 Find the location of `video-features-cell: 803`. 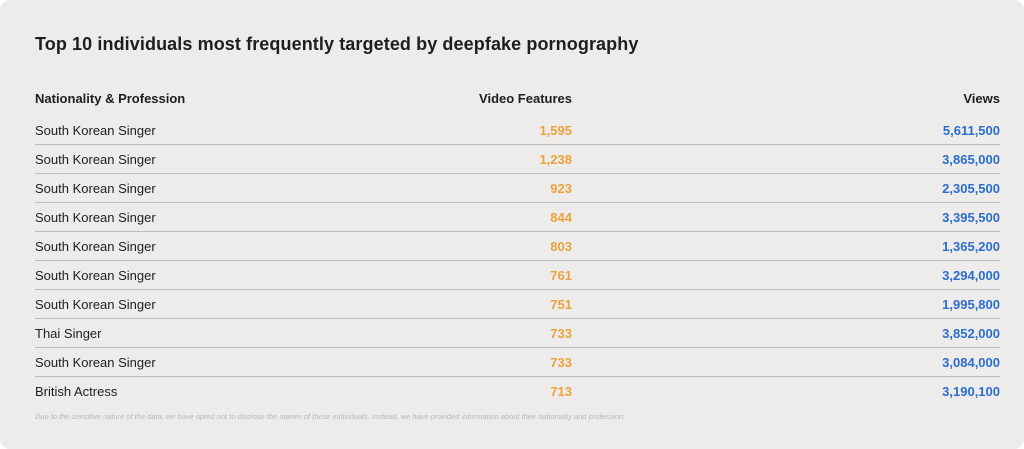

video-features-cell: 803 is located at coordinates (473, 246).